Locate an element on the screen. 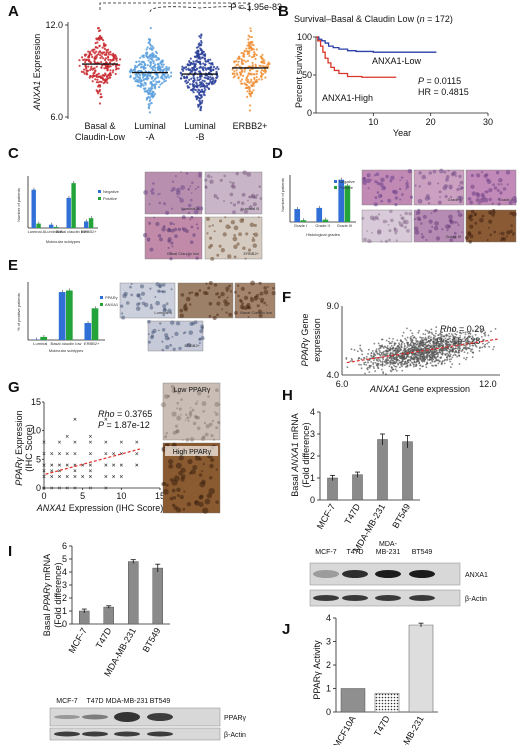  f-ylabel: PPARγ Gene is located at coordinates (305, 340).